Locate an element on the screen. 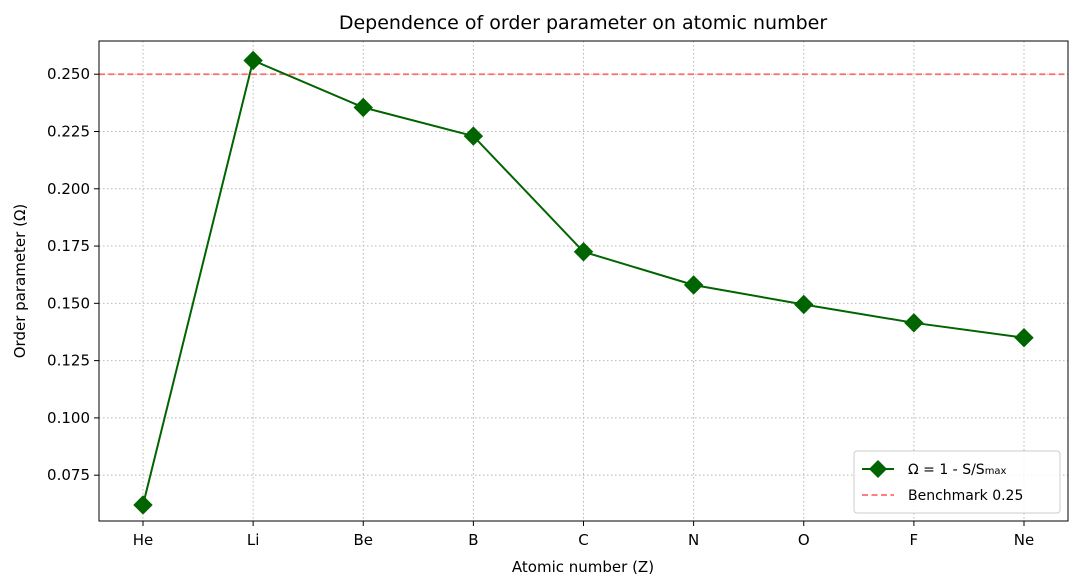 The height and width of the screenshot is (587, 1078). y-ticks: 0.075 0.100 0.125 0.150 0.175 0.200 0.225 0.250 is located at coordinates (73, 274).